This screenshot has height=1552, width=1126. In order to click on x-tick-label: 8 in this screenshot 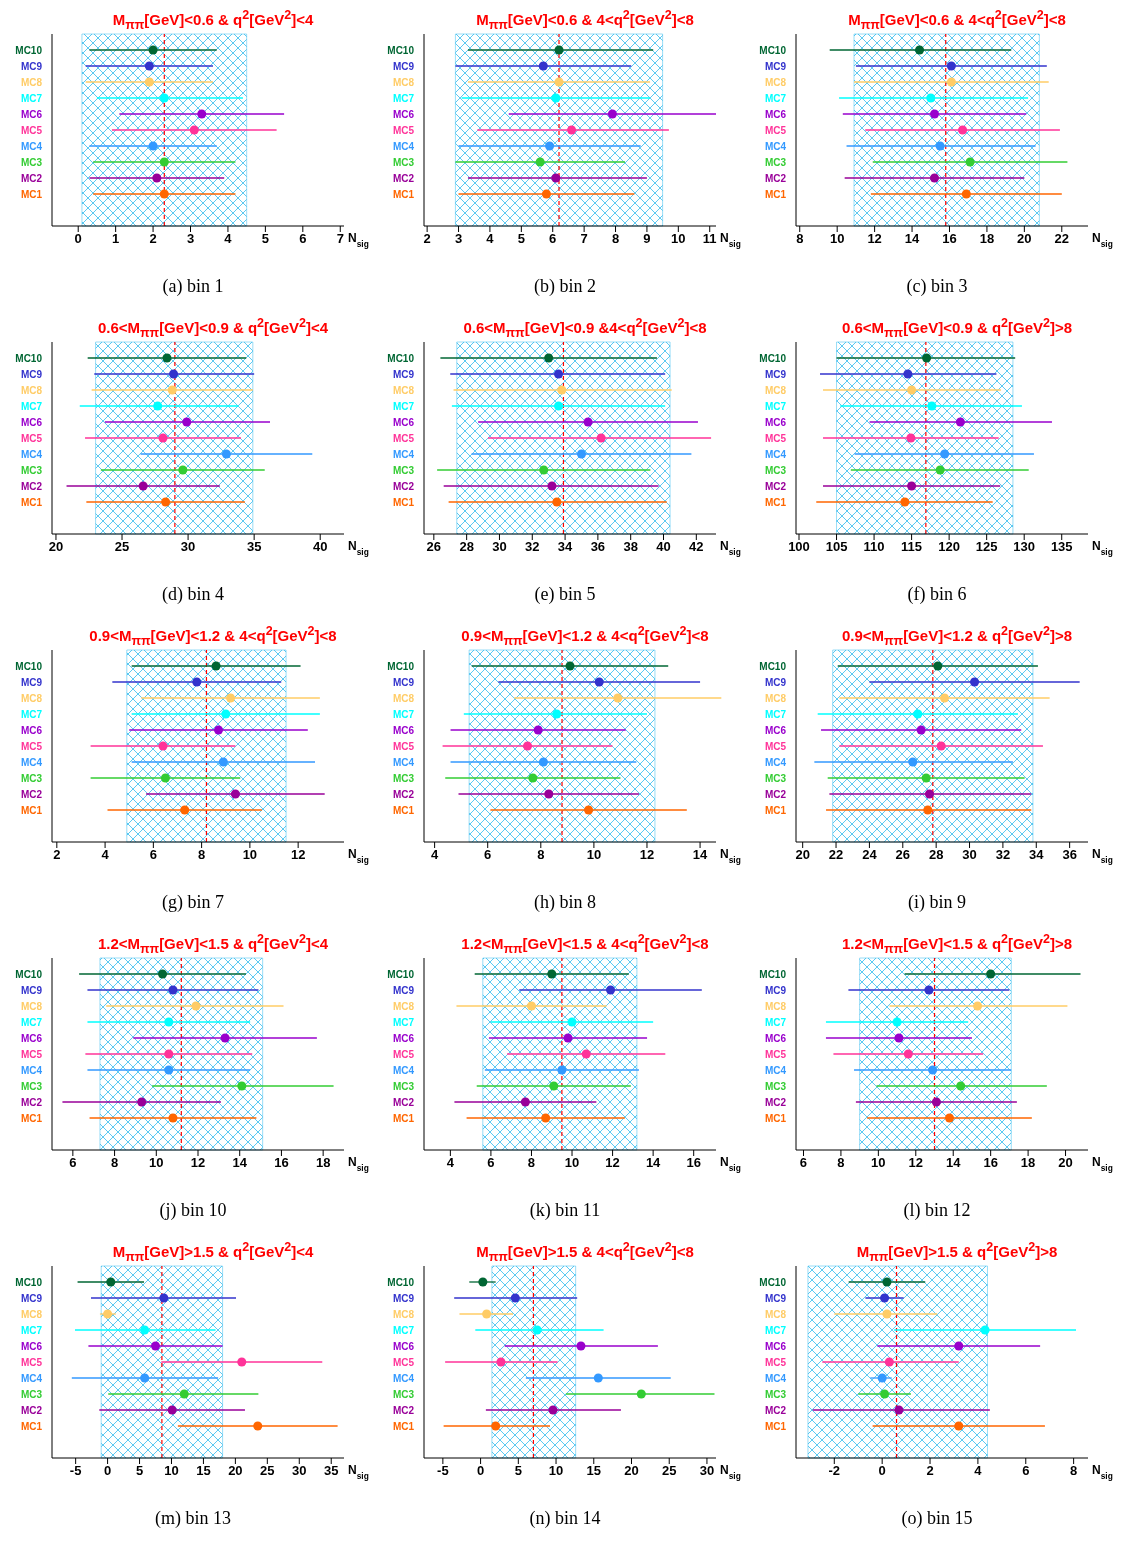, I will do `click(1074, 1471)`.